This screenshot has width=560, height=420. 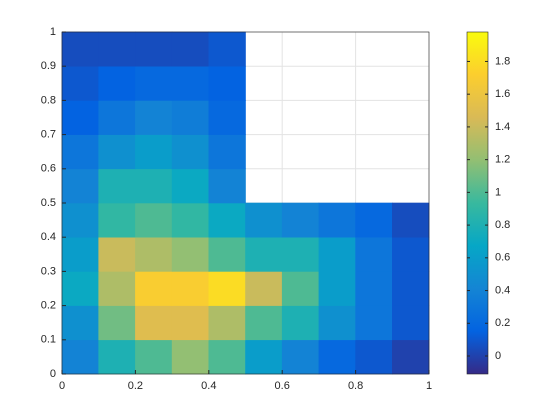 I want to click on colorbar-tick-label: 0.4, so click(x=502, y=290).